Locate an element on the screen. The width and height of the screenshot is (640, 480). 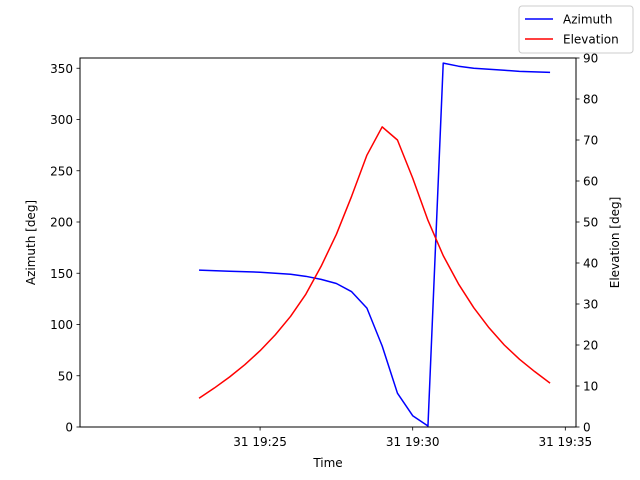
y-tick-label-right: 40 is located at coordinates (590, 264).